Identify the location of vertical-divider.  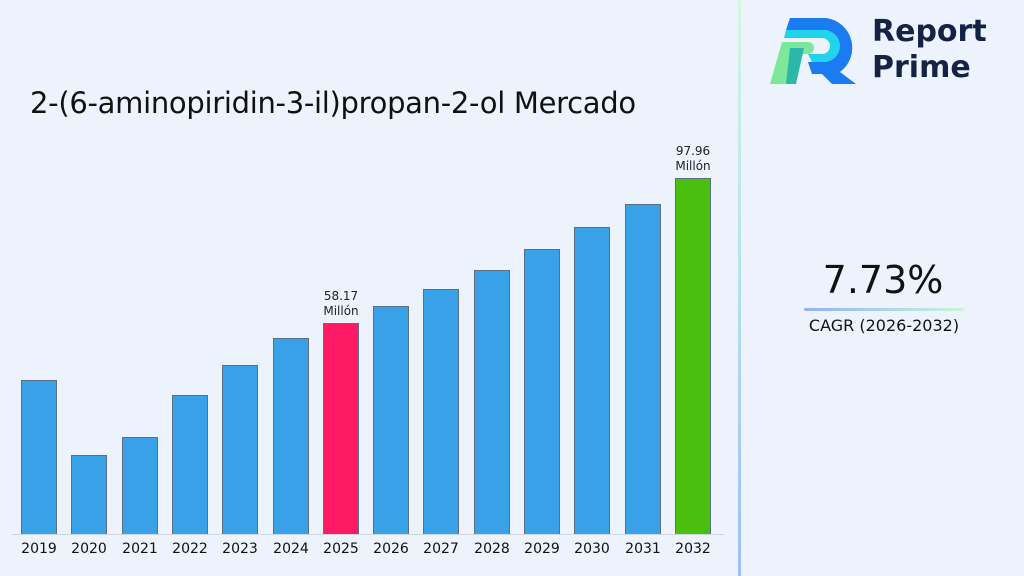
(739, 288).